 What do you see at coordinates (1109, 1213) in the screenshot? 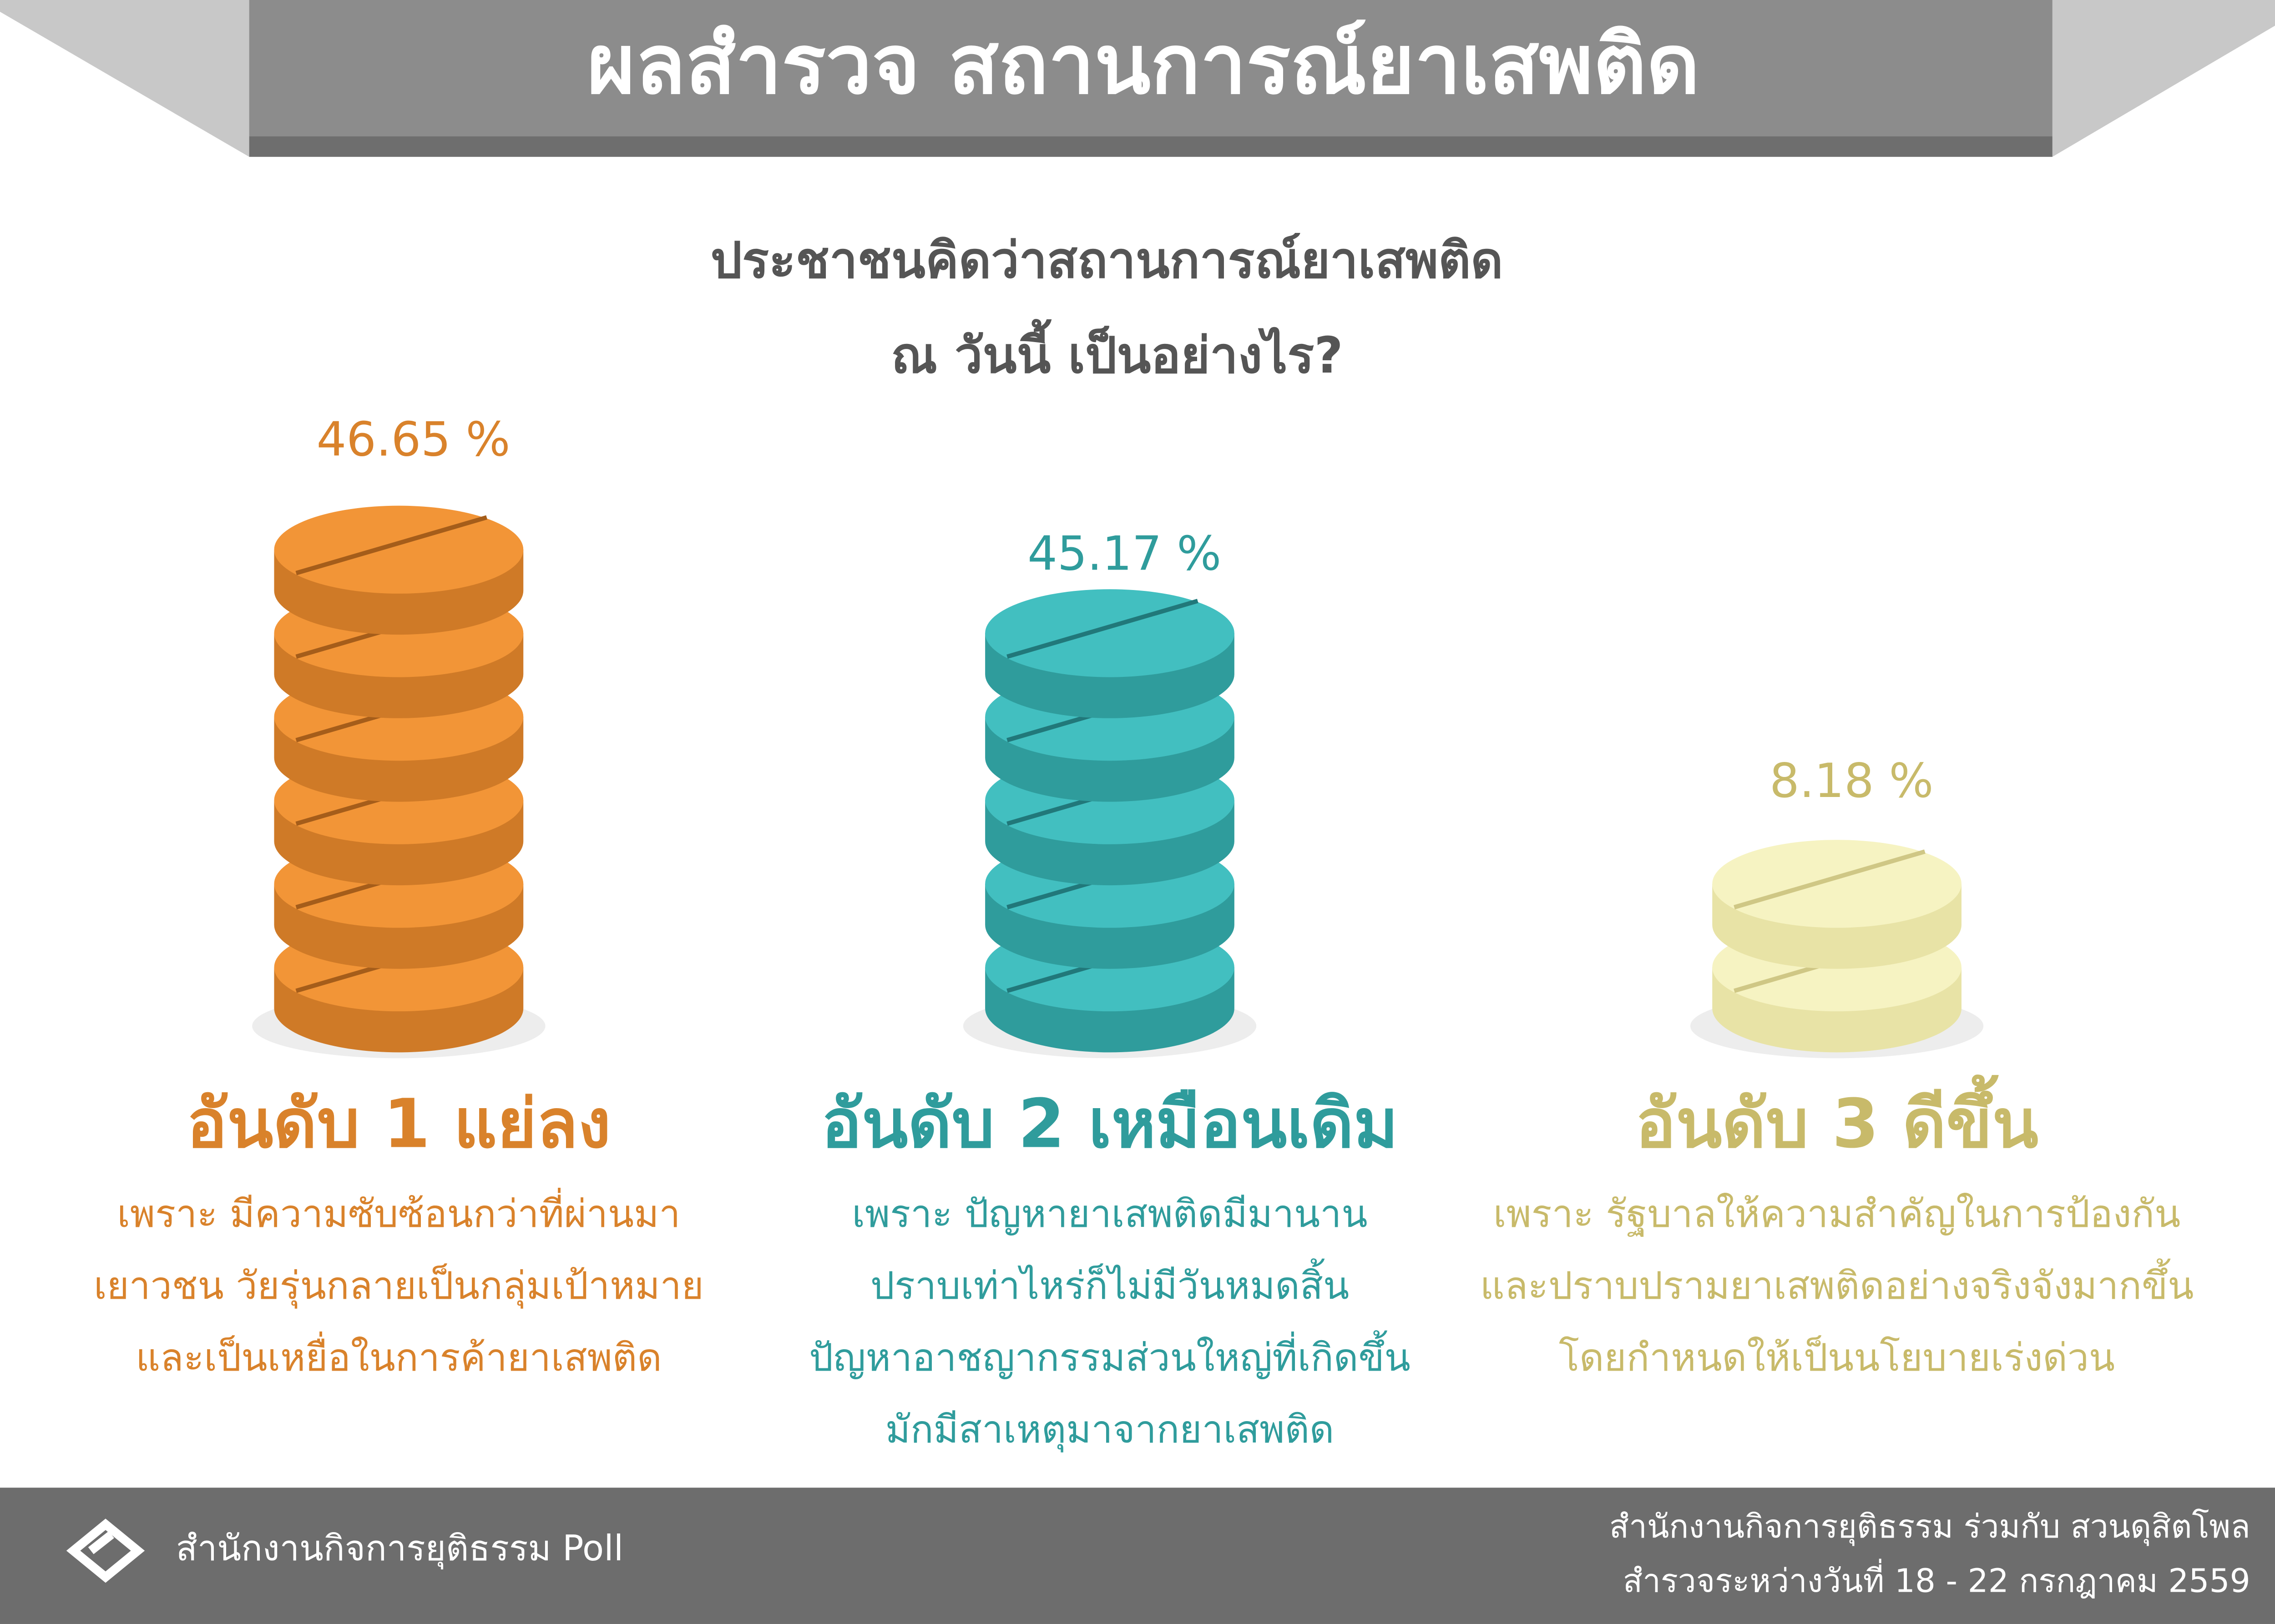
I see `reason-line: เพราะ ปัญหายาเสพติดมีมานาน` at bounding box center [1109, 1213].